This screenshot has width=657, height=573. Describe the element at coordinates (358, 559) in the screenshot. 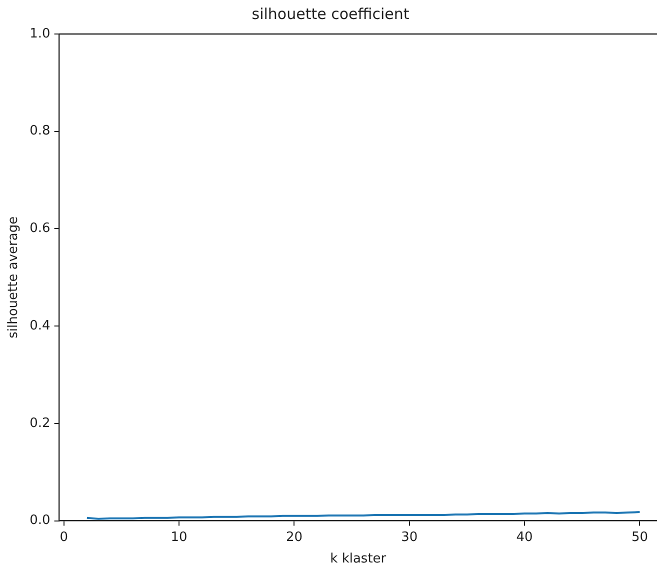

I see `x-axis-title: k klaster` at that location.